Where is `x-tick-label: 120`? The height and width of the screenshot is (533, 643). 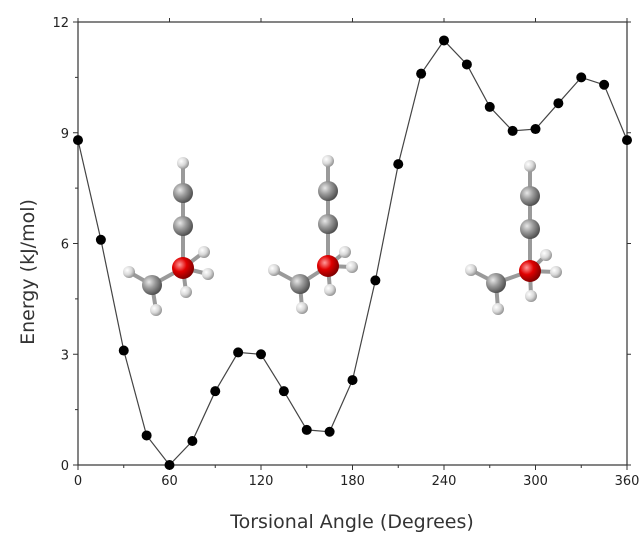 x-tick-label: 120 is located at coordinates (261, 481).